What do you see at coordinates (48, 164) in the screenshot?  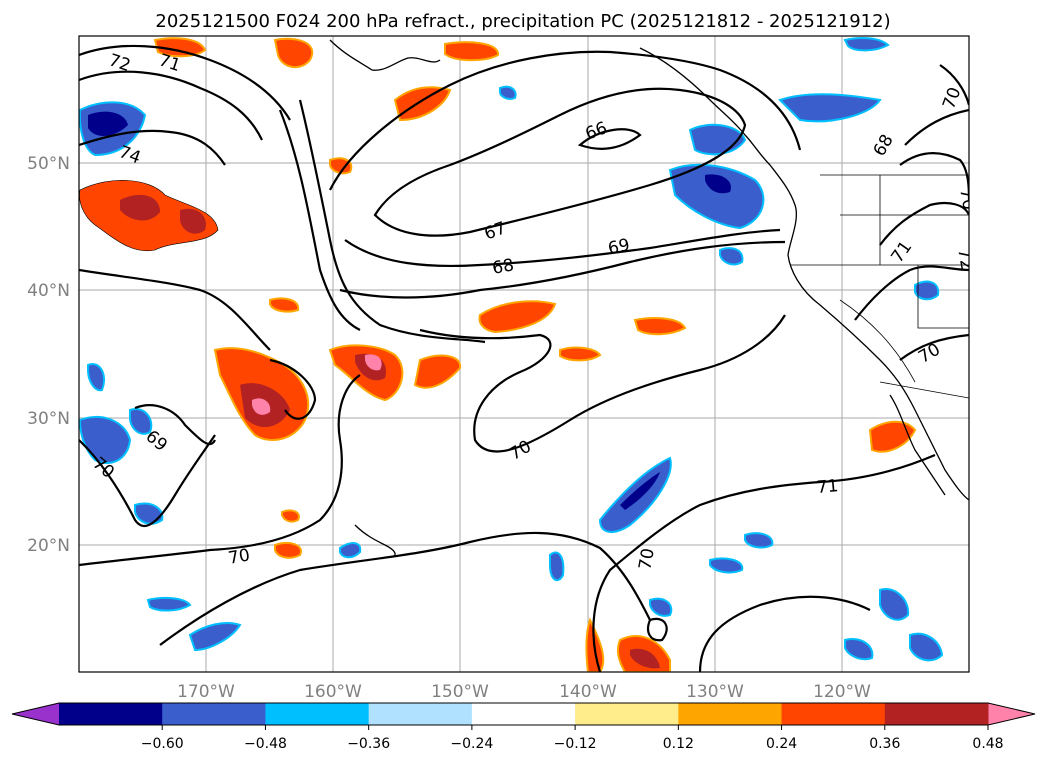 I see `lat-label-50n: 50°N` at bounding box center [48, 164].